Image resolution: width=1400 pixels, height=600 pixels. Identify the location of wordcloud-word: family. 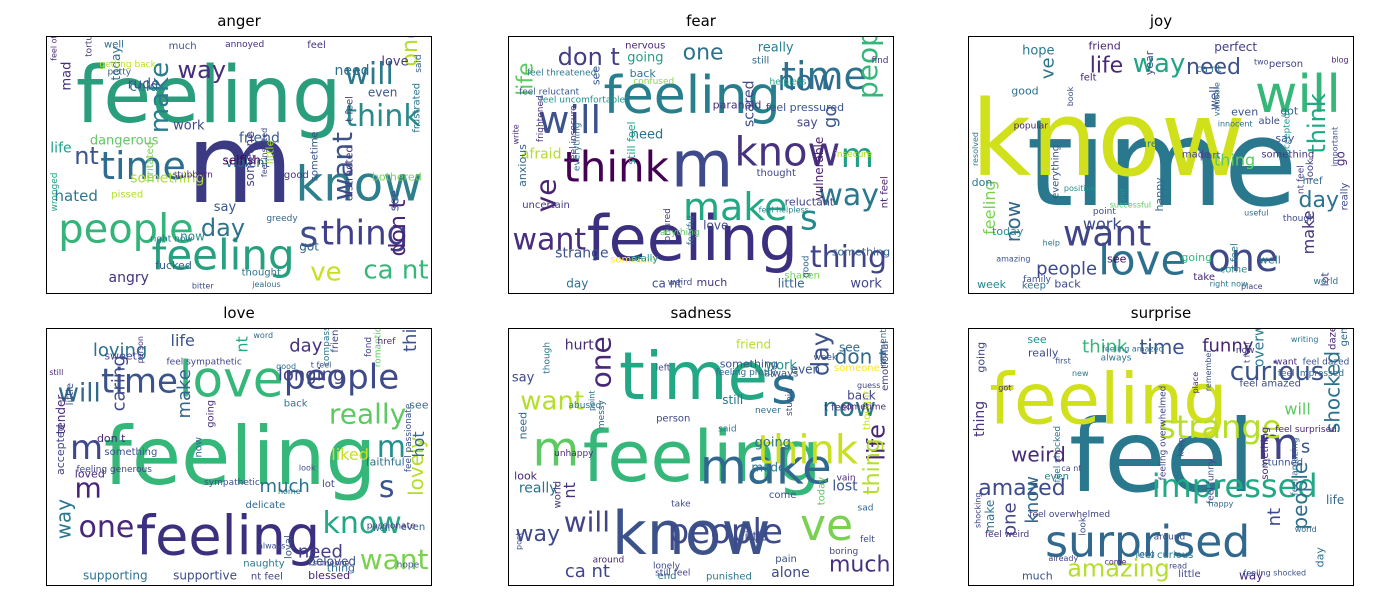
(1037, 280).